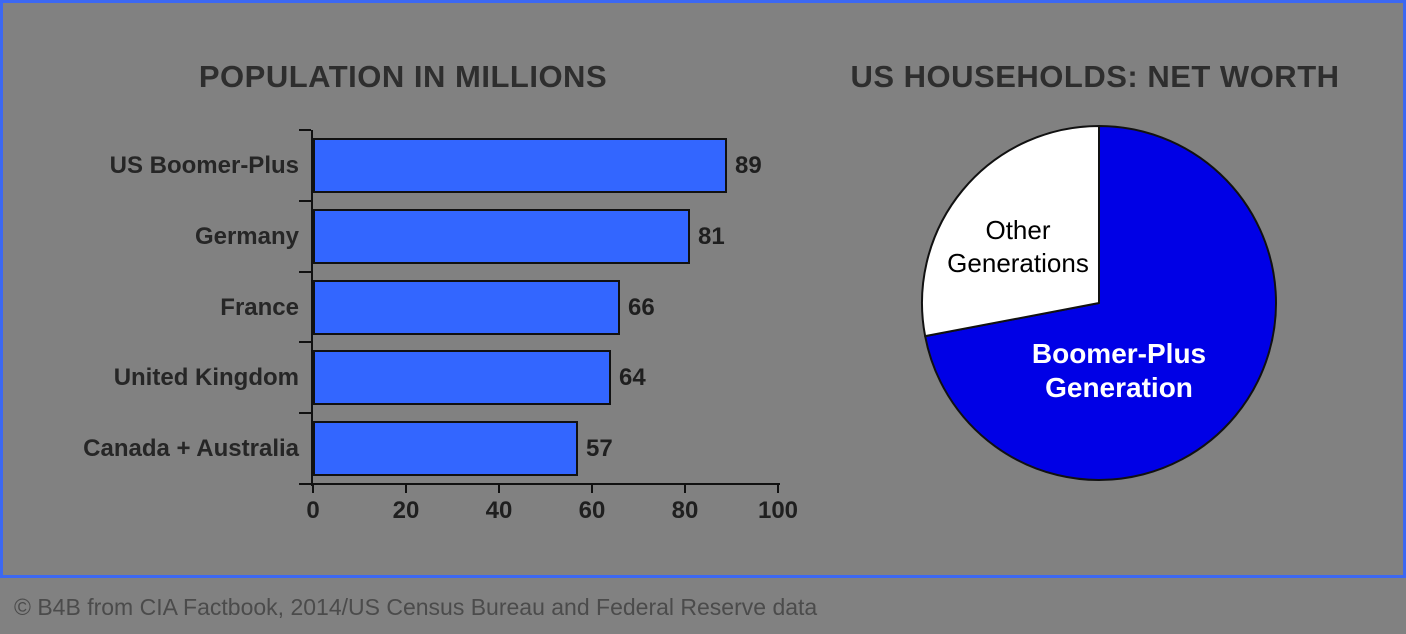 The height and width of the screenshot is (634, 1406). Describe the element at coordinates (641, 307) in the screenshot. I see `bar-value-label: 66` at that location.